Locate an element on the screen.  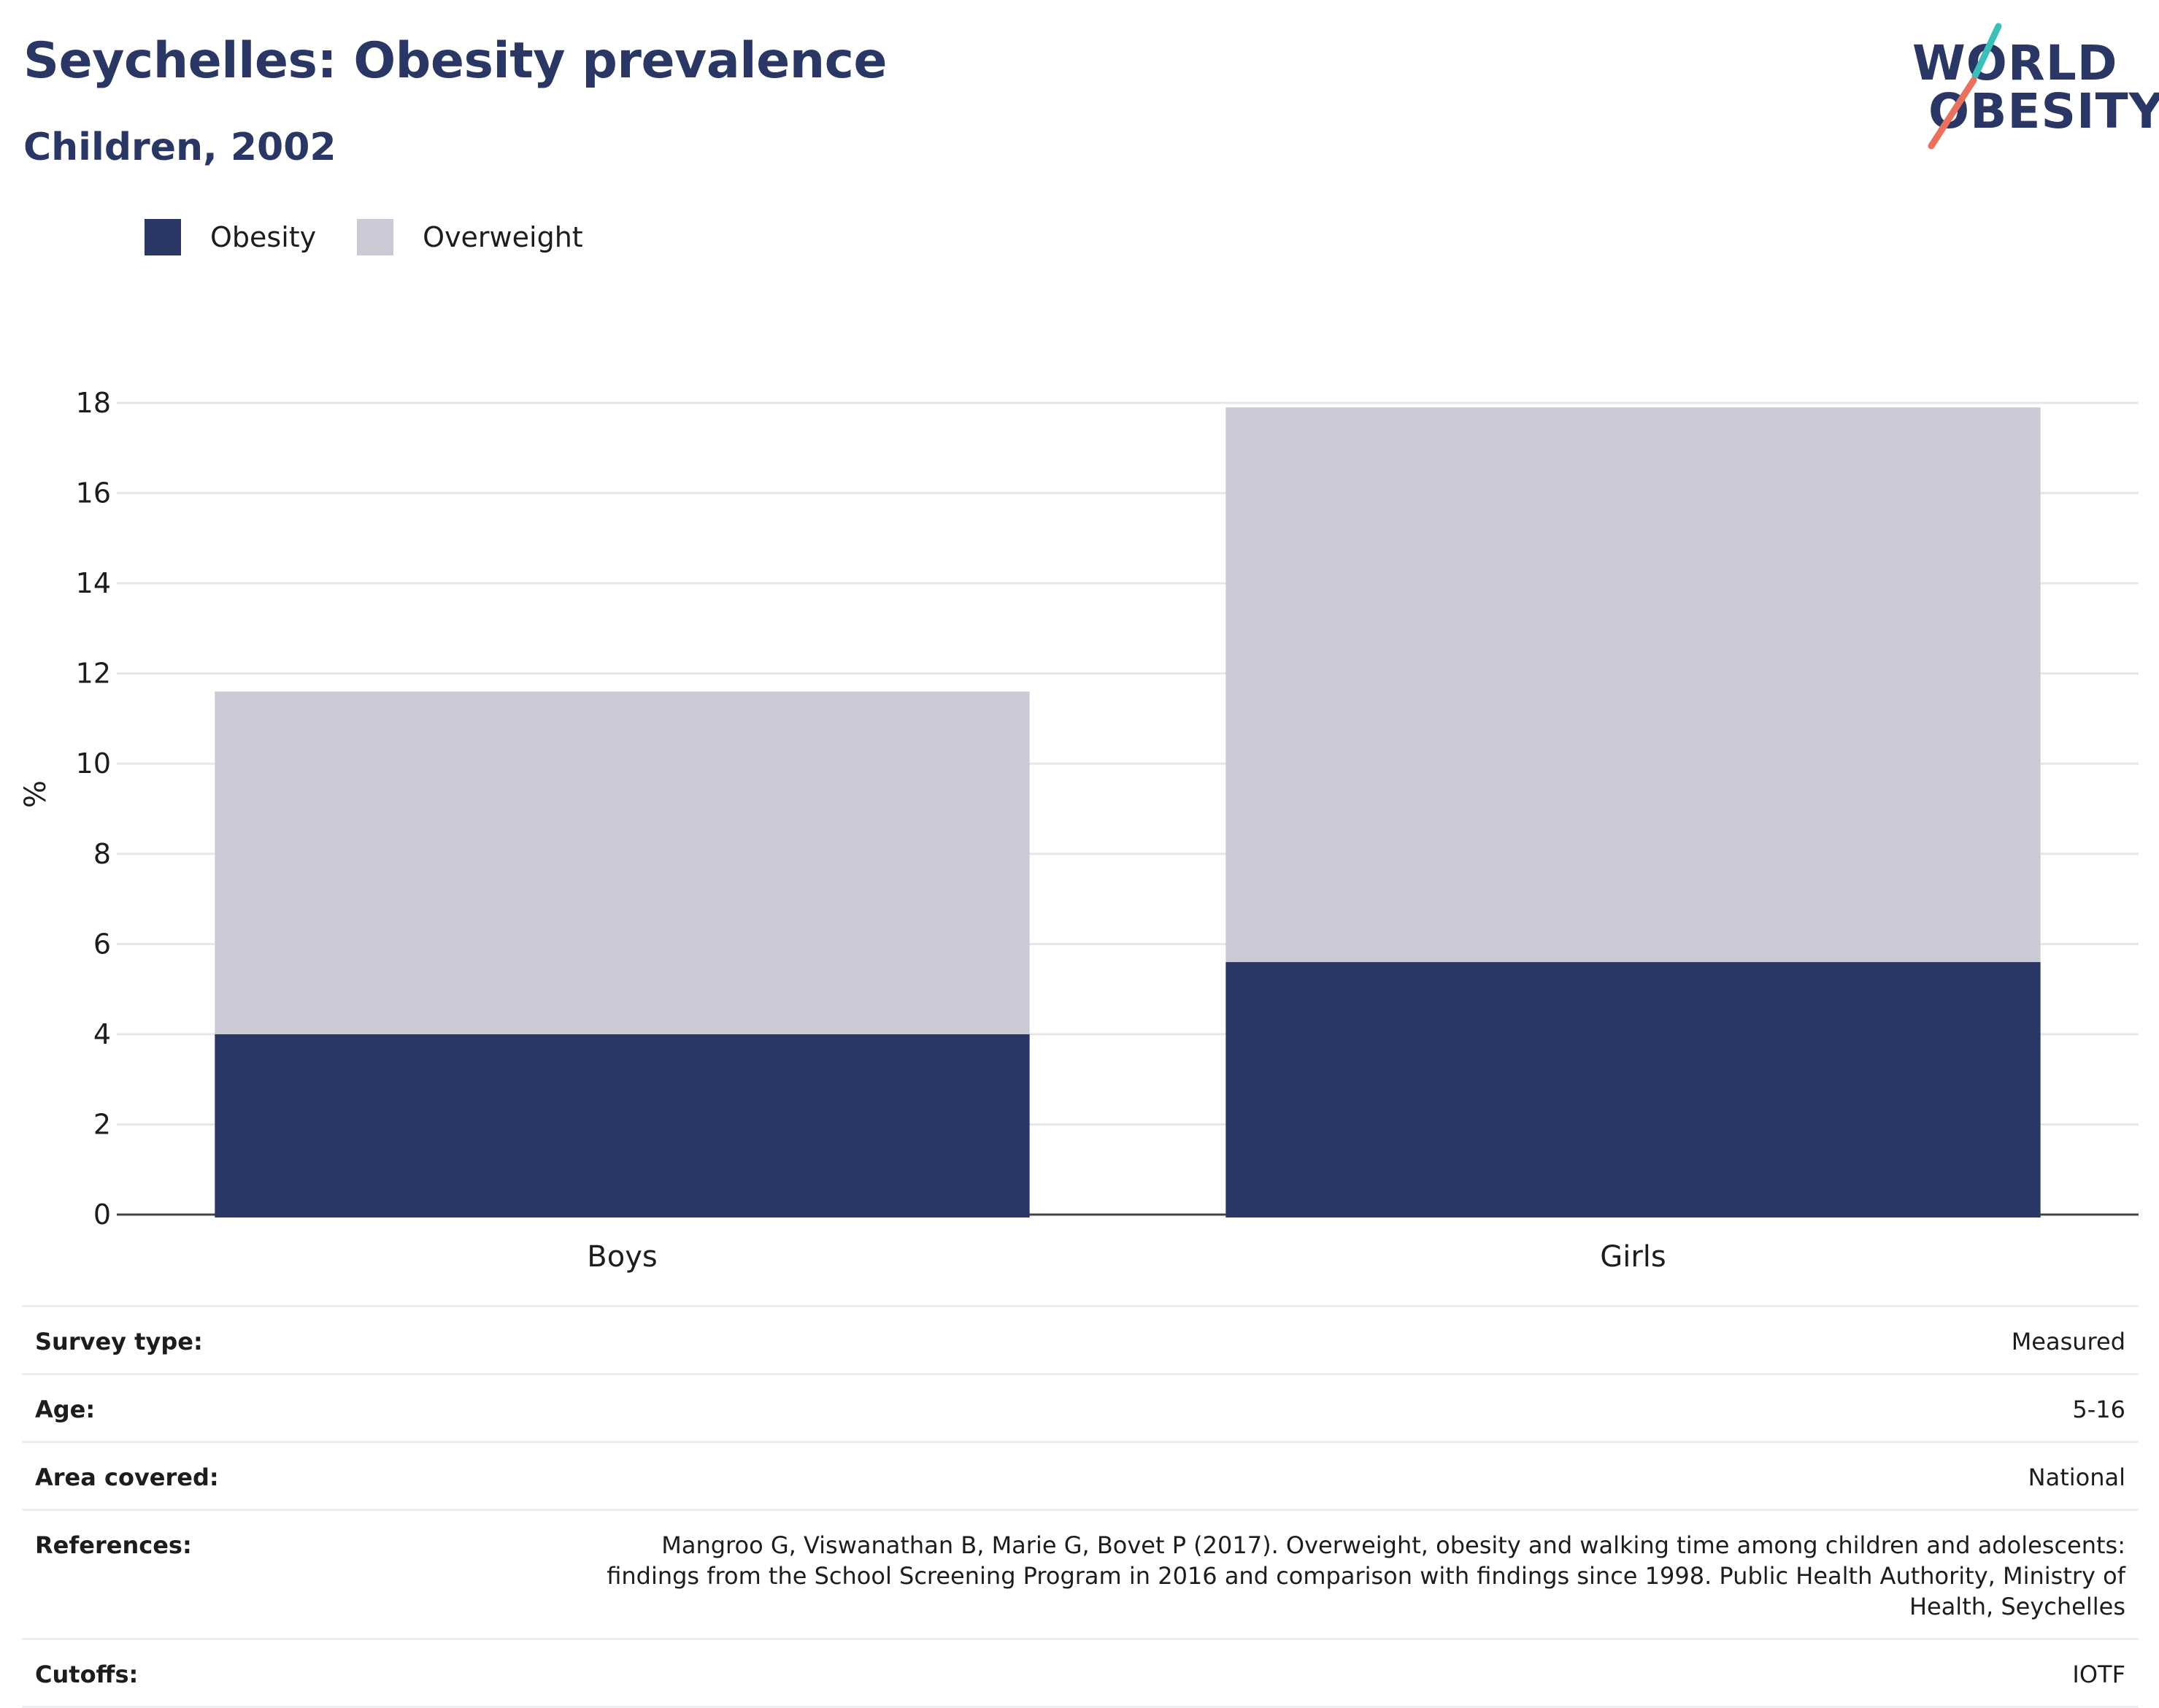
meta-label: Area covered: is located at coordinates (127, 1477).